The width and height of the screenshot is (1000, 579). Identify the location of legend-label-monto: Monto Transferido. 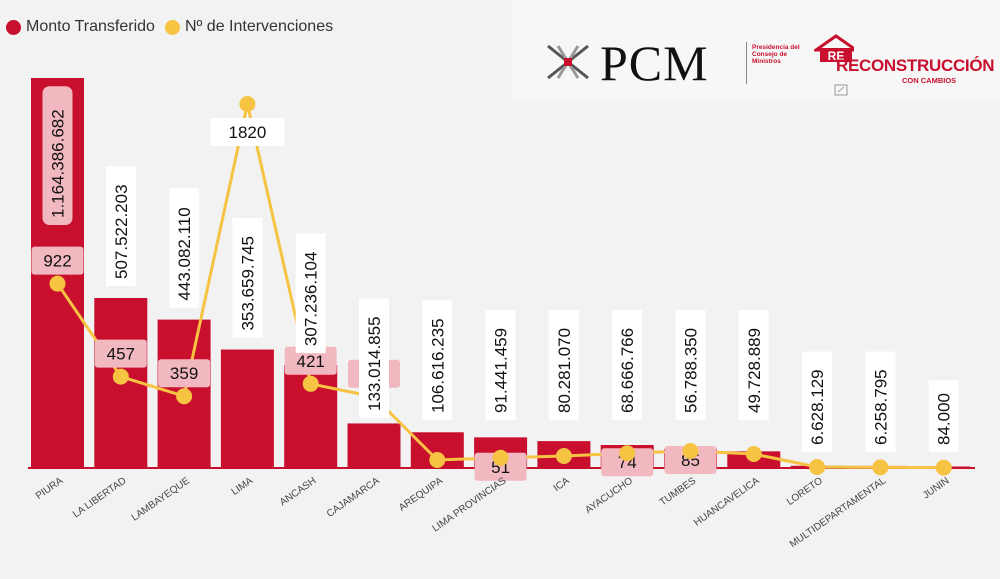
(90, 26).